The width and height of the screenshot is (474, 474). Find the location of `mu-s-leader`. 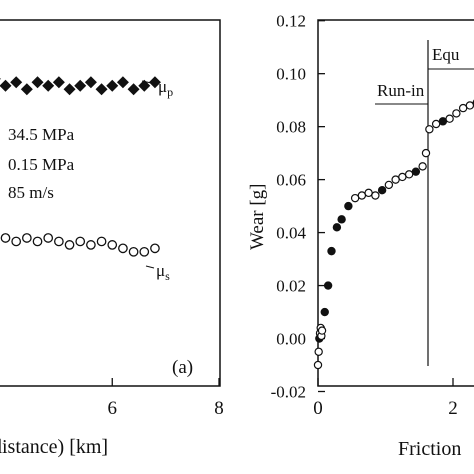

mu-s-leader is located at coordinates (150, 267).